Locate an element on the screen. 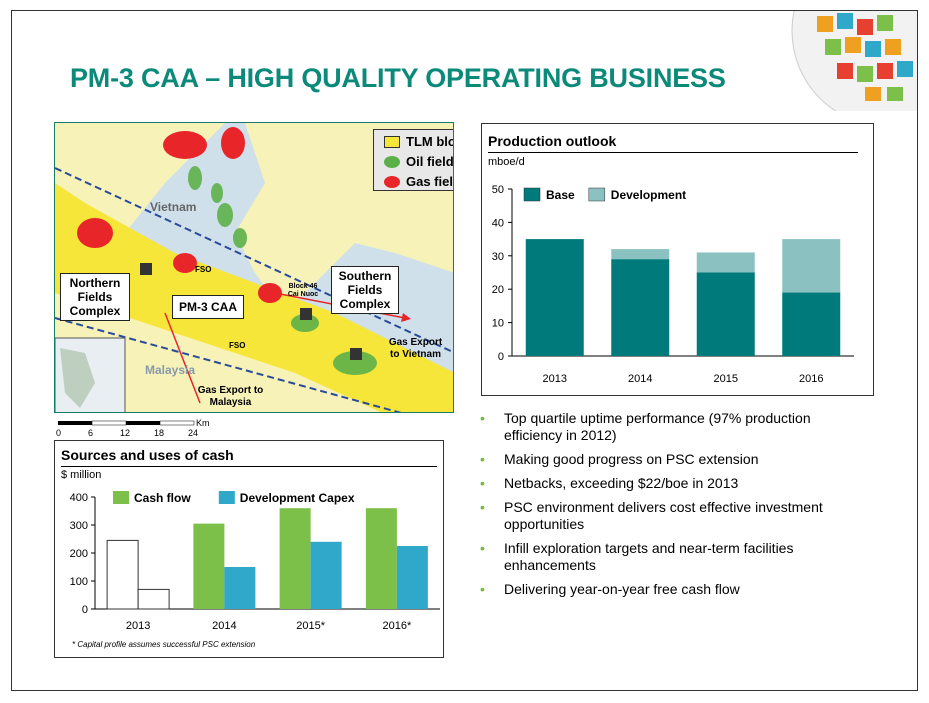  legend-oil-field: Oil field is located at coordinates (418, 161).